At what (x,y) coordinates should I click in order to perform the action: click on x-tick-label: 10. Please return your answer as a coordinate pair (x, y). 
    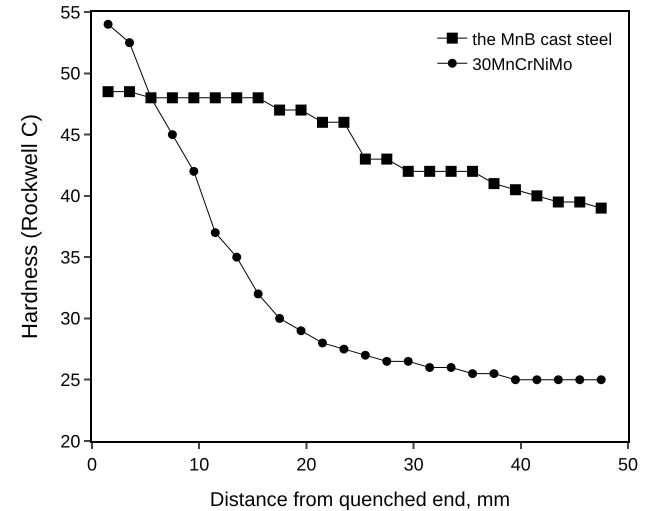
    Looking at the image, I should click on (199, 464).